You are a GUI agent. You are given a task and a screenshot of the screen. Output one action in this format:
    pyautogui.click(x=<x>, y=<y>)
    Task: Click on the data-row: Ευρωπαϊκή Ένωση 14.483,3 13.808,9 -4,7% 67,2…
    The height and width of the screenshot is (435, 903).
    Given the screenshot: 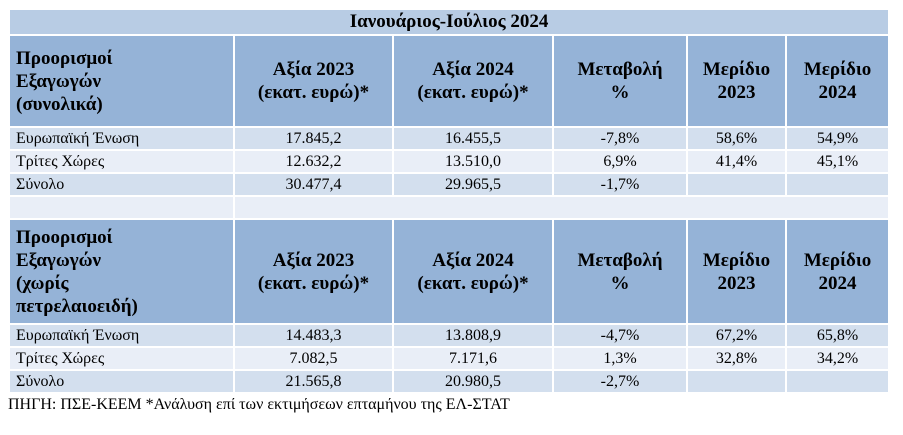 What is the action you would take?
    pyautogui.click(x=449, y=335)
    